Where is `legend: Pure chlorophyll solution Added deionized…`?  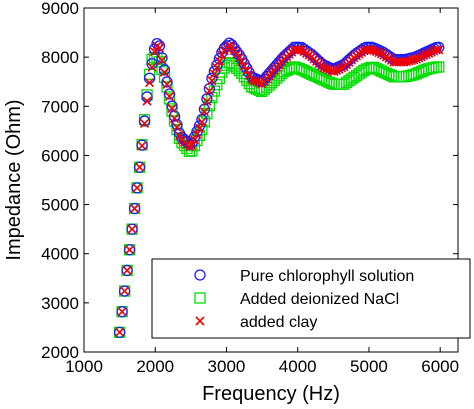 legend: Pure chlorophyll solution Added deionized… is located at coordinates (311, 298).